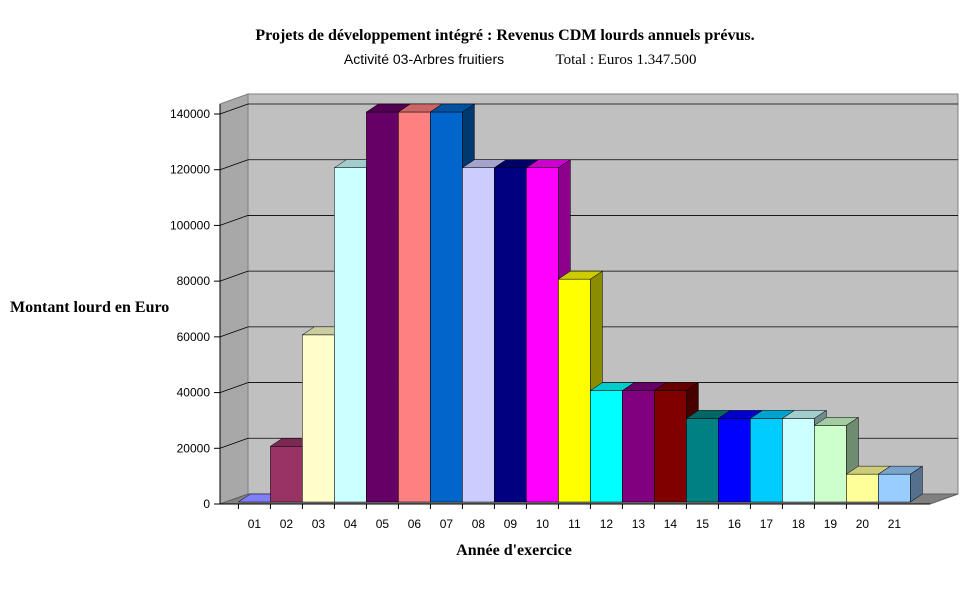 Image resolution: width=970 pixels, height=604 pixels. I want to click on x-tick-label: 17, so click(767, 524).